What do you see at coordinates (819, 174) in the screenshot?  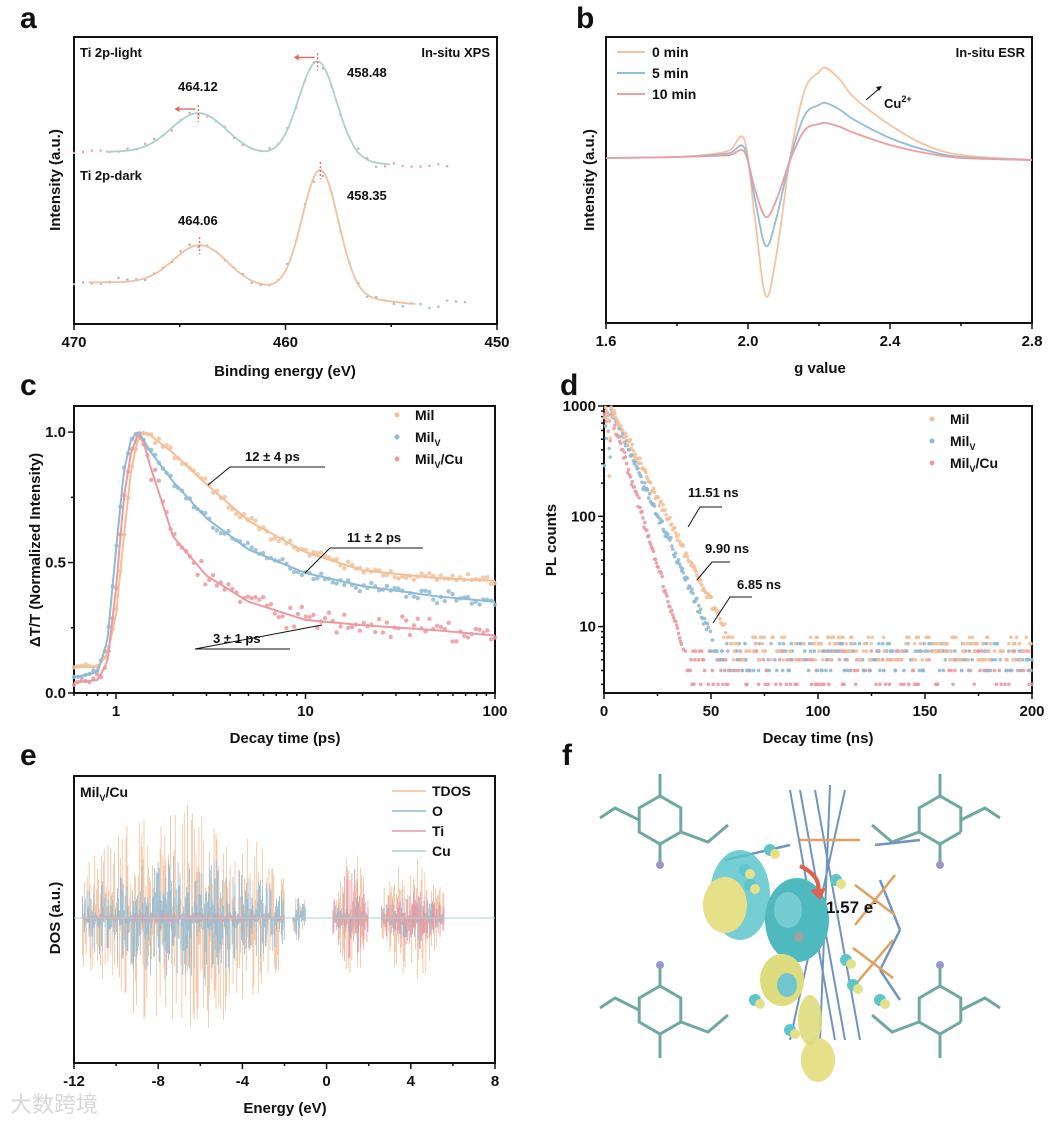 I see `esr-curve` at bounding box center [819, 174].